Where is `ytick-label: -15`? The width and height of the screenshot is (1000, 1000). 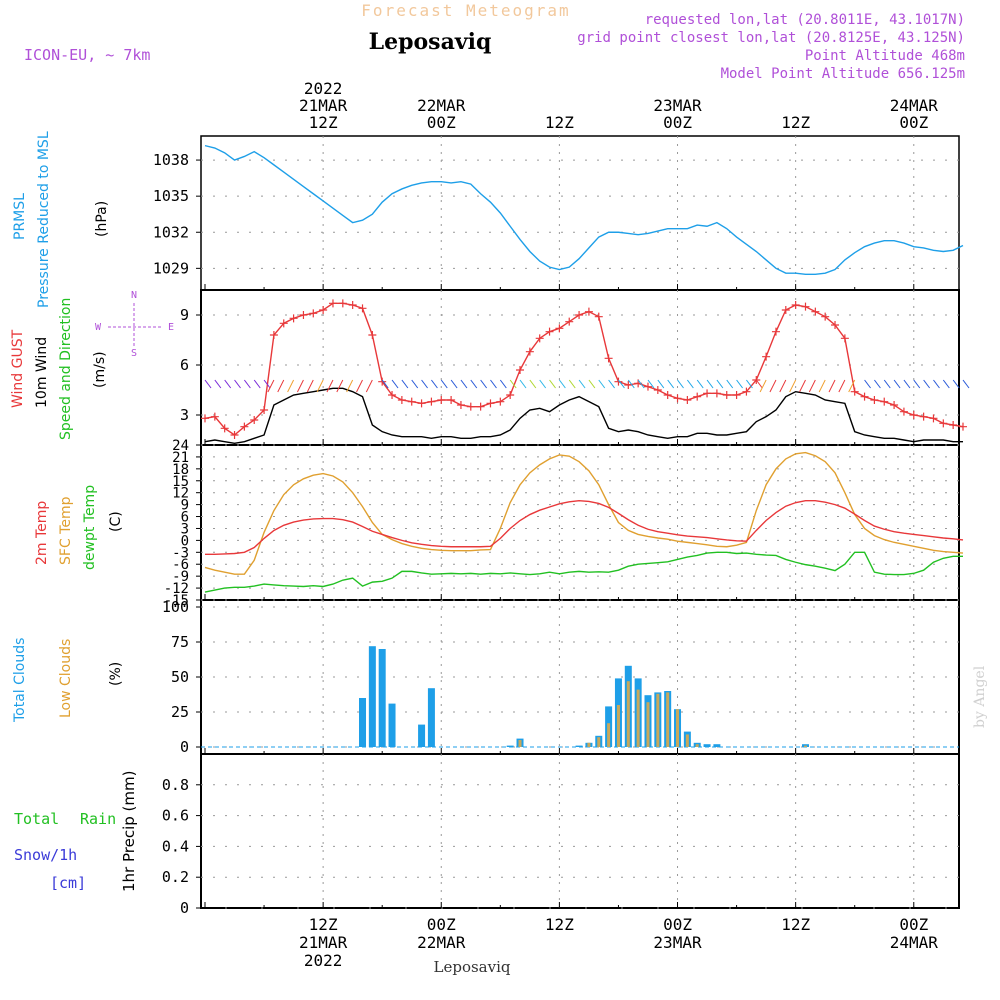 ytick-label: -15 is located at coordinates (176, 601).